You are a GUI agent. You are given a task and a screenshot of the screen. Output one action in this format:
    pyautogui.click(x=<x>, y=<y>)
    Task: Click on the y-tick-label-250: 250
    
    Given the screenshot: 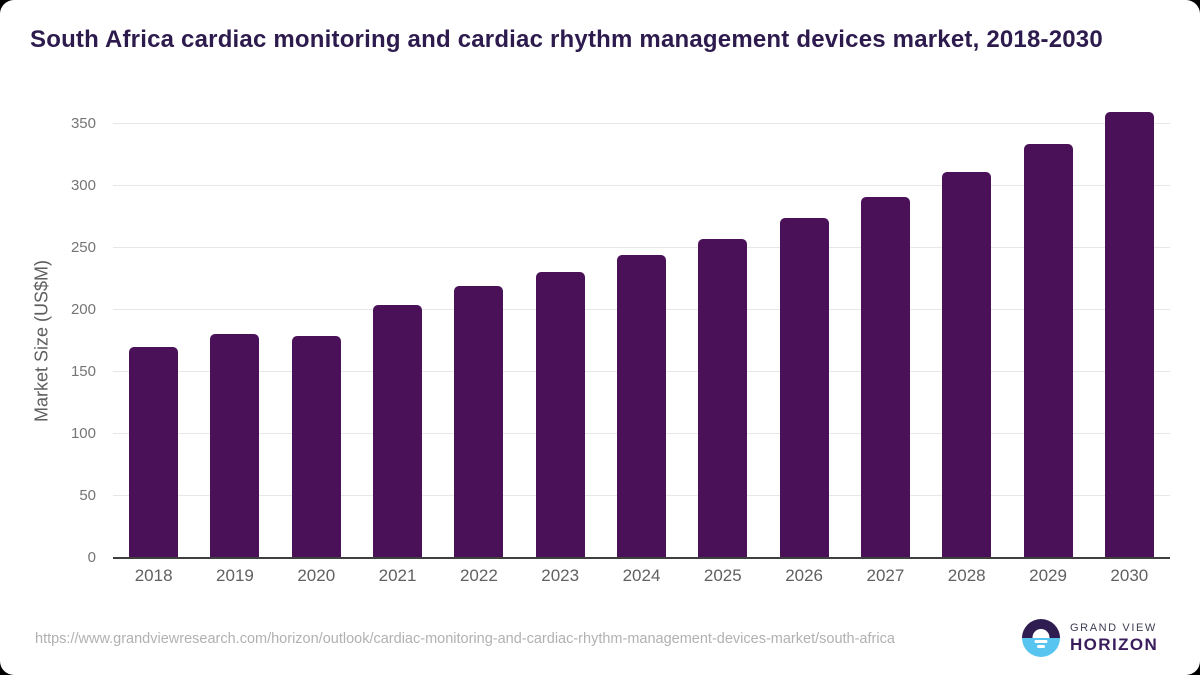 What is the action you would take?
    pyautogui.click(x=83, y=247)
    